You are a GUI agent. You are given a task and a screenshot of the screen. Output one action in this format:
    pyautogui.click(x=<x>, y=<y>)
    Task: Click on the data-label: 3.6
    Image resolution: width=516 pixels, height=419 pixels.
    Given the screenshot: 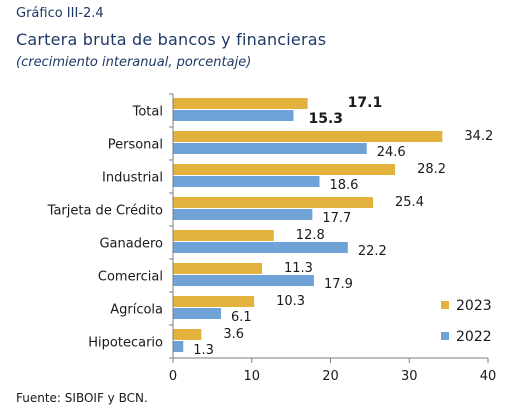 What is the action you would take?
    pyautogui.click(x=233, y=334)
    